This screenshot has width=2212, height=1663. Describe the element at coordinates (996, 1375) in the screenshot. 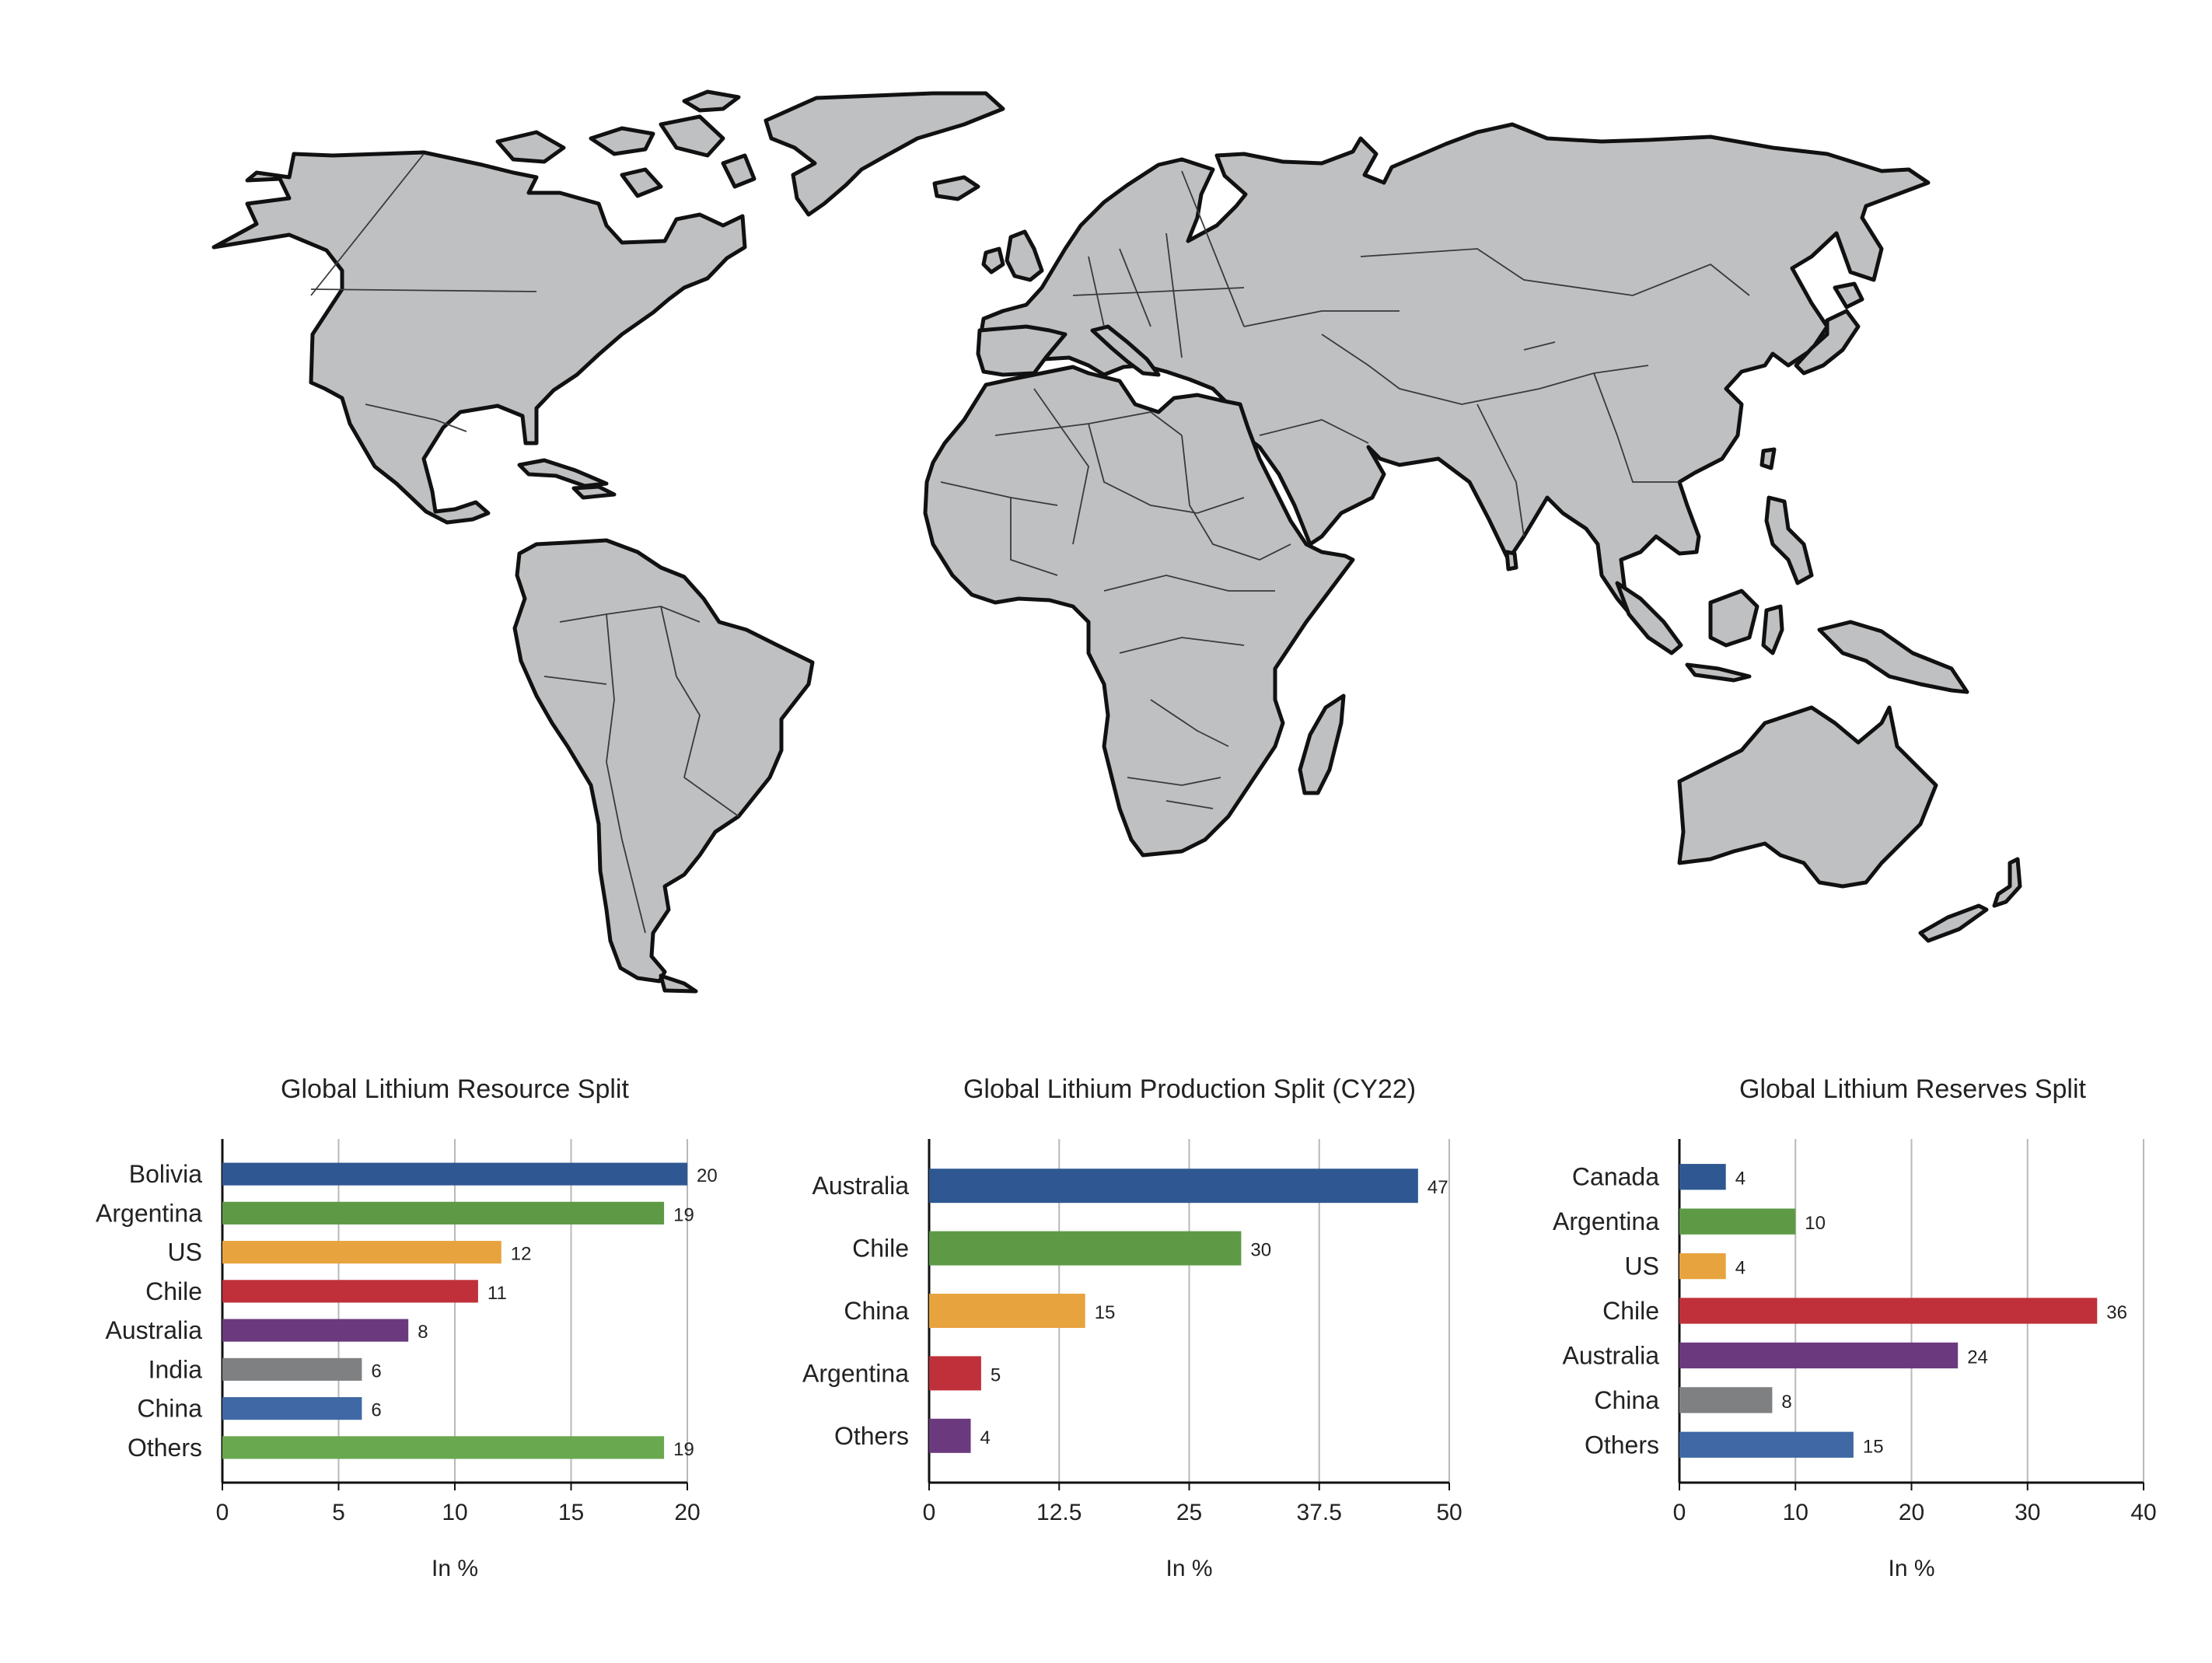

I see `value-label: 5` at that location.